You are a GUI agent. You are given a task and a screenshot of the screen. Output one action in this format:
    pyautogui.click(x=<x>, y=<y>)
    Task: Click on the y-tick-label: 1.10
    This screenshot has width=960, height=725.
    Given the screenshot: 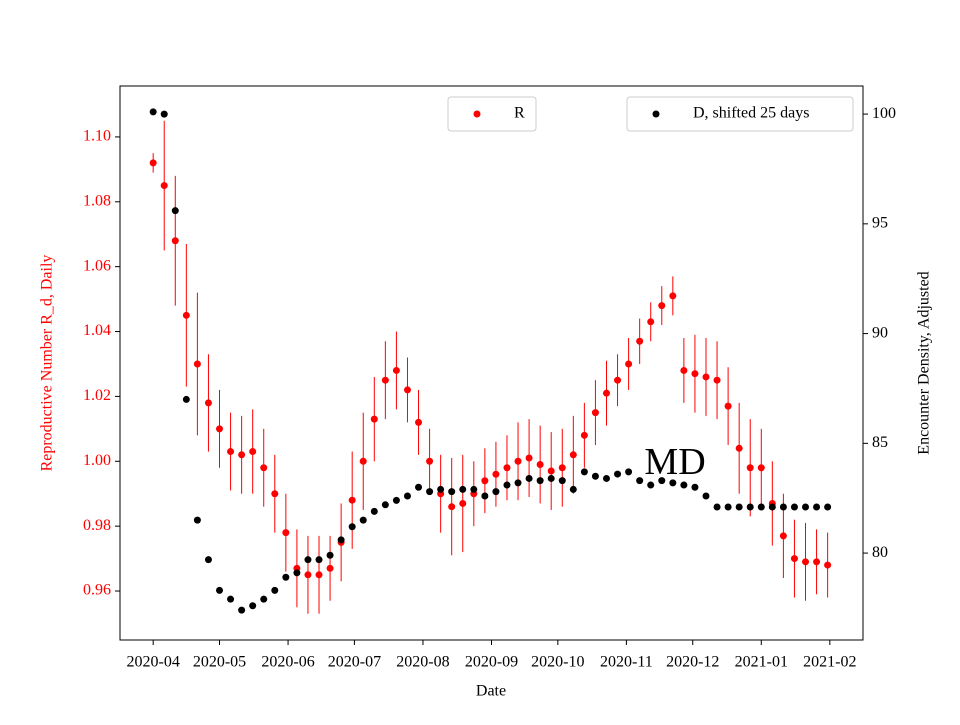 What is the action you would take?
    pyautogui.click(x=97, y=136)
    